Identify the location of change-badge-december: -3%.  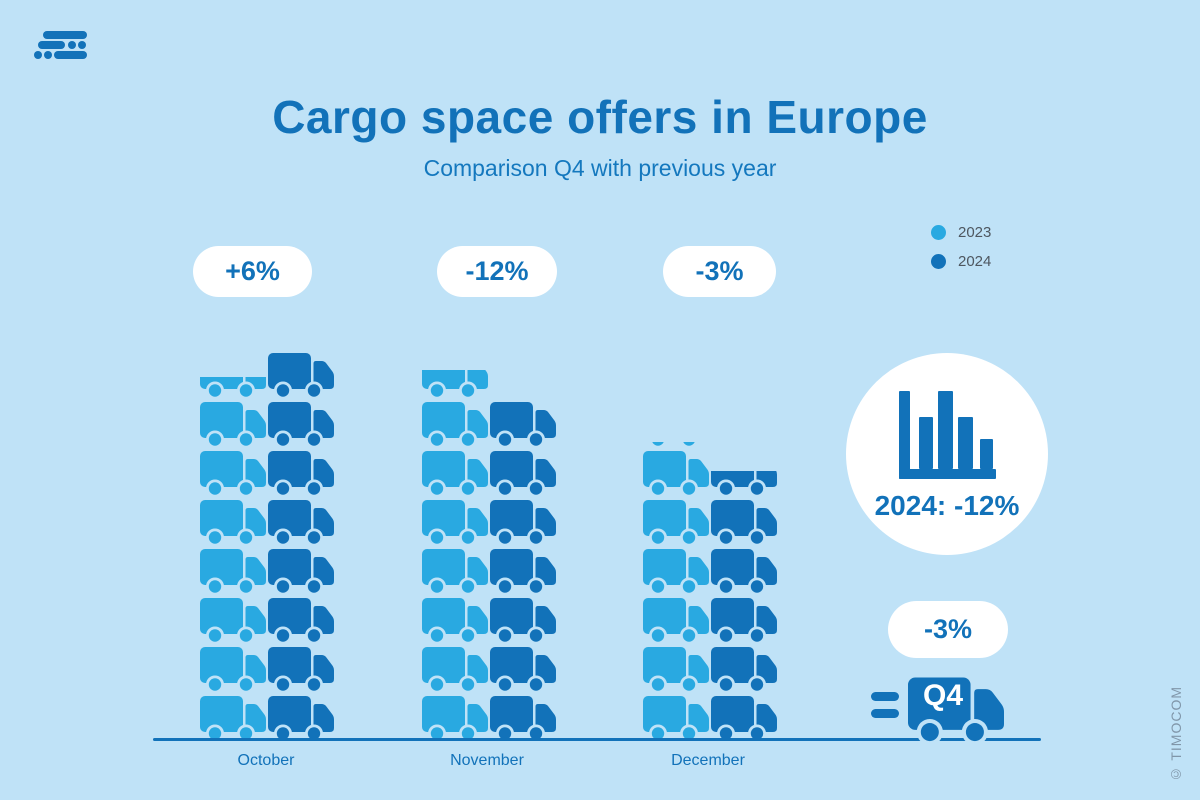
(719, 271).